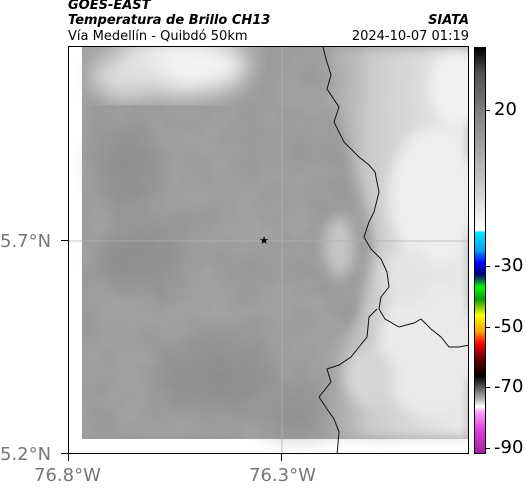  Describe the element at coordinates (410, 36) in the screenshot. I see `timestamp: 2024-10-07 01:19` at that location.